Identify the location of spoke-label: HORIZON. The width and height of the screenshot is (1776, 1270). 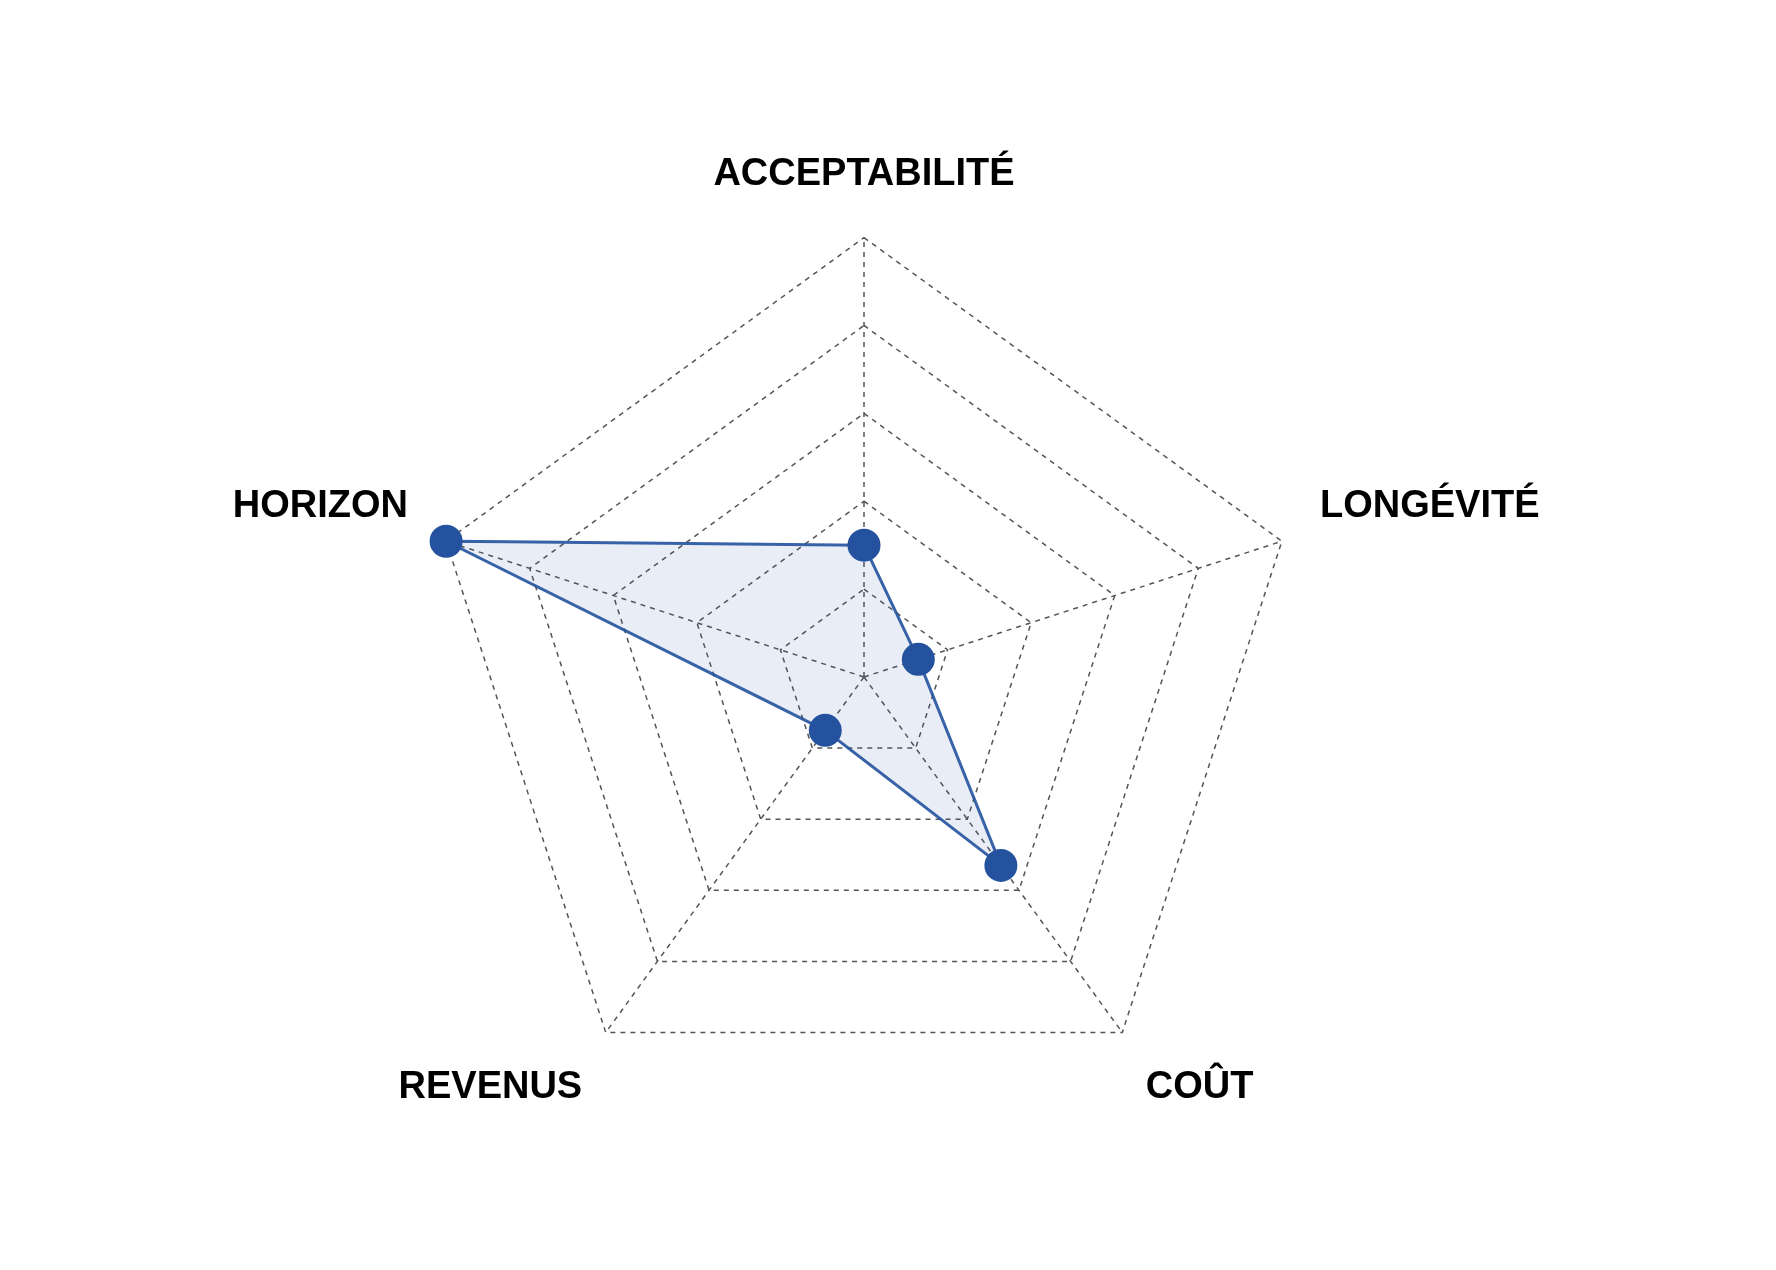
(320, 503).